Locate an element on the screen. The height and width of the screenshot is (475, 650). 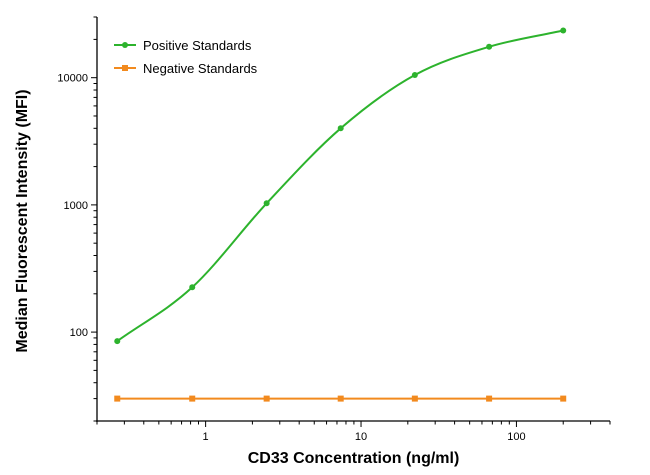
legend: Positive Standards Negative Standards is located at coordinates (186, 57).